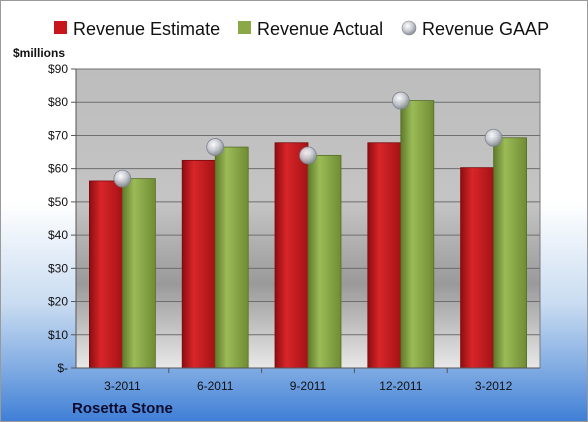 The width and height of the screenshot is (588, 422). I want to click on x-axis: 3-2011 6-2011 9-2011 12-2011 3-2012, so click(308, 380).